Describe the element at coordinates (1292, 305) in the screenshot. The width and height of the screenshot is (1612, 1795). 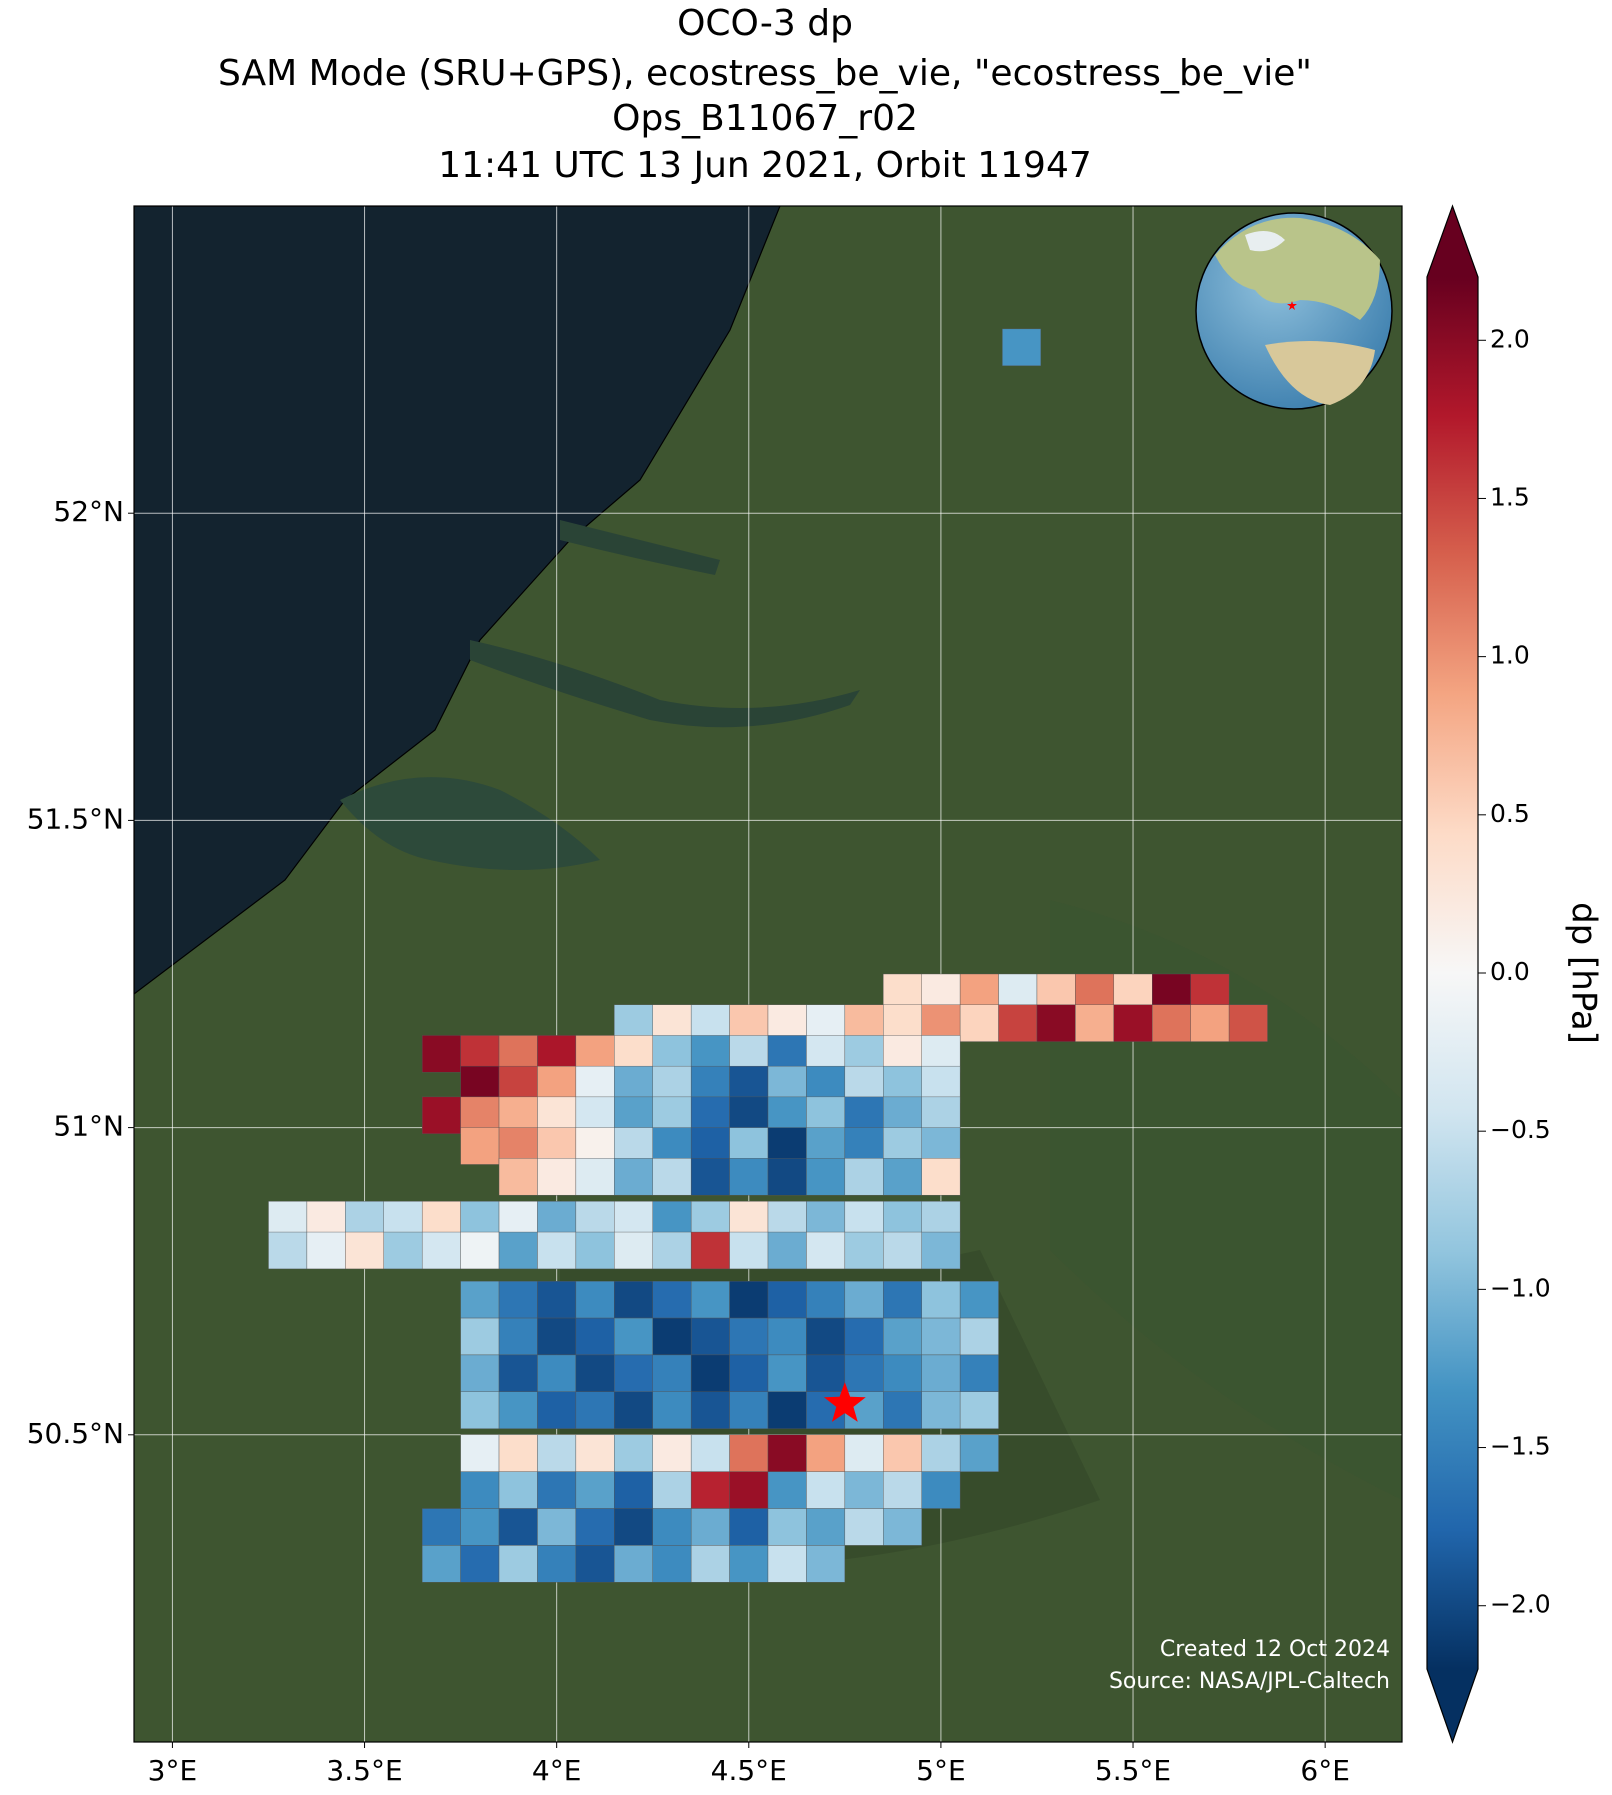
I see `globe-star` at that location.